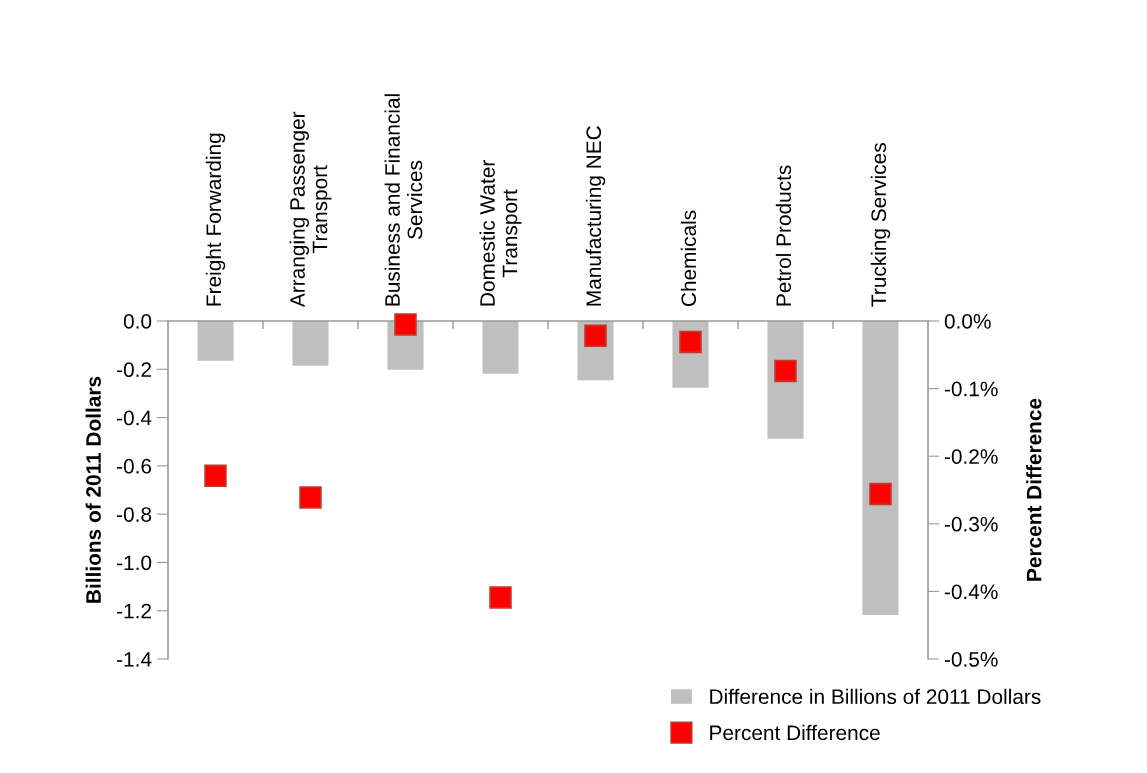  I want to click on y-tick-label: -1.0, so click(134, 563).